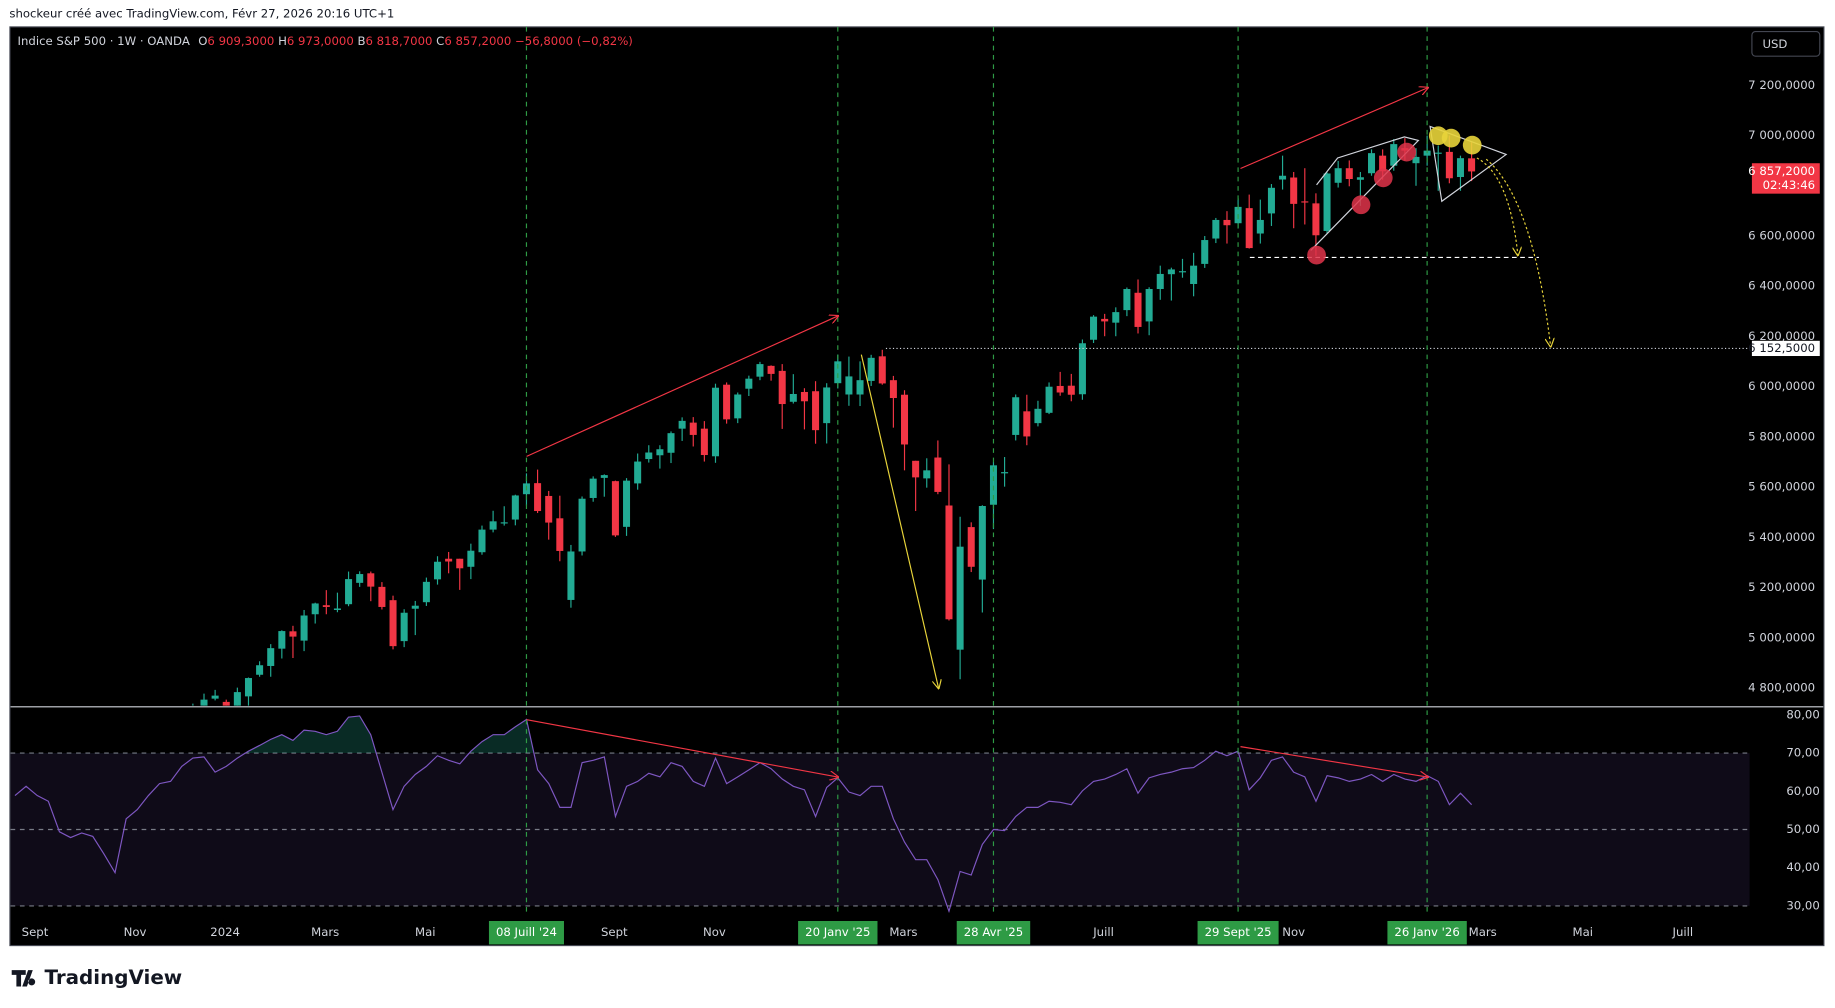 This screenshot has height=1008, width=1835. Describe the element at coordinates (104, 40) in the screenshot. I see `symbol-title: Indice S&P 500 · 1W · OANDA` at that location.